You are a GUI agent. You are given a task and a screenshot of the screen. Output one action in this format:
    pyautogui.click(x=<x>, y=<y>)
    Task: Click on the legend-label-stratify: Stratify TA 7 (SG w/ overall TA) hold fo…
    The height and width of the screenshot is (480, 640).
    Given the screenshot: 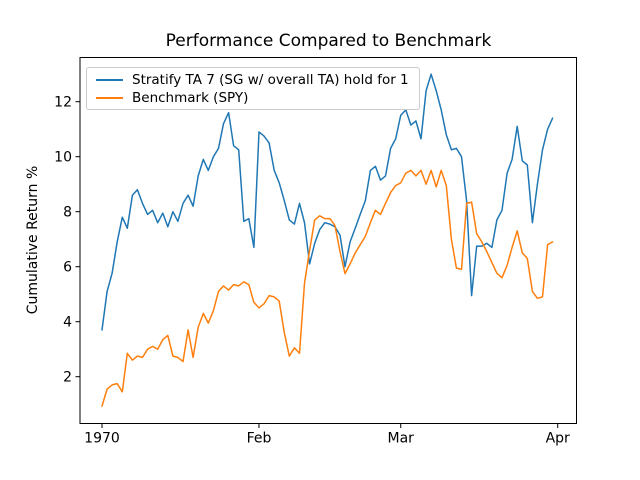 What is the action you would take?
    pyautogui.click(x=270, y=80)
    